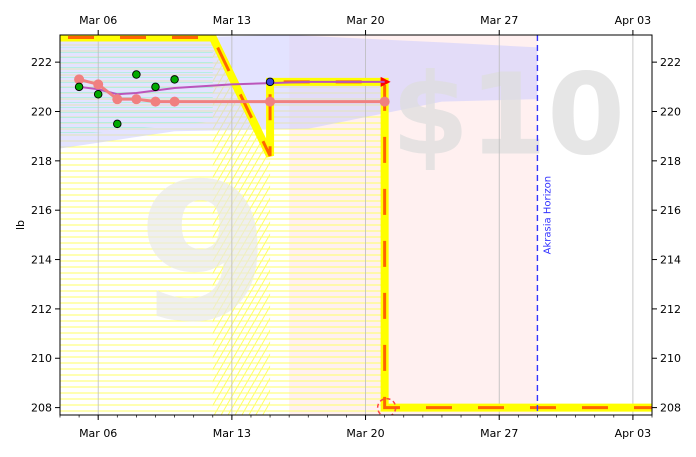  What do you see at coordinates (98, 433) in the screenshot?
I see `x-tick-label-bottom: Mar 06` at bounding box center [98, 433].